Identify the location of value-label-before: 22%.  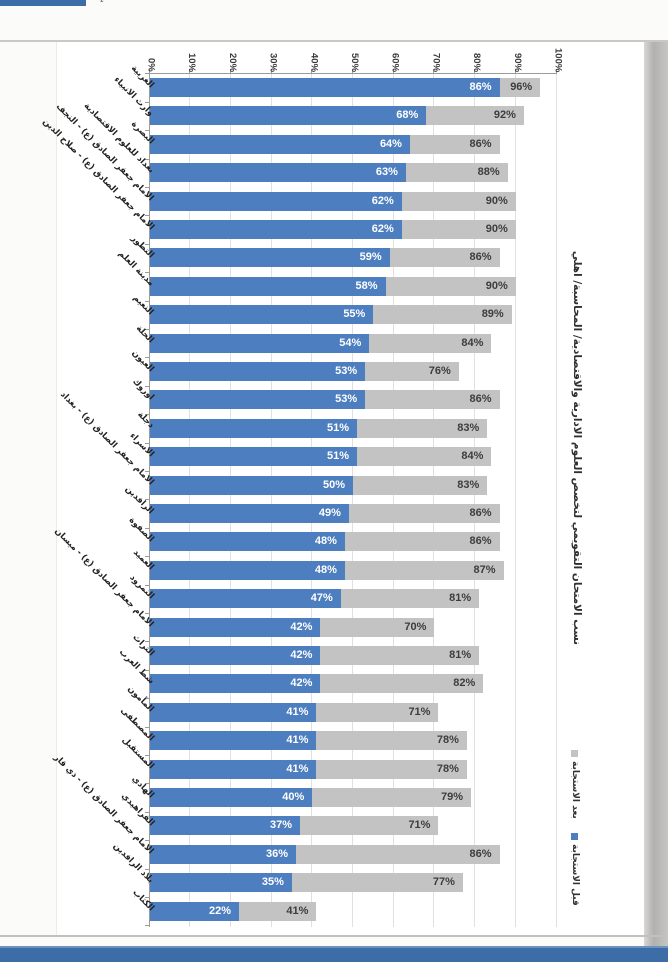
(220, 910).